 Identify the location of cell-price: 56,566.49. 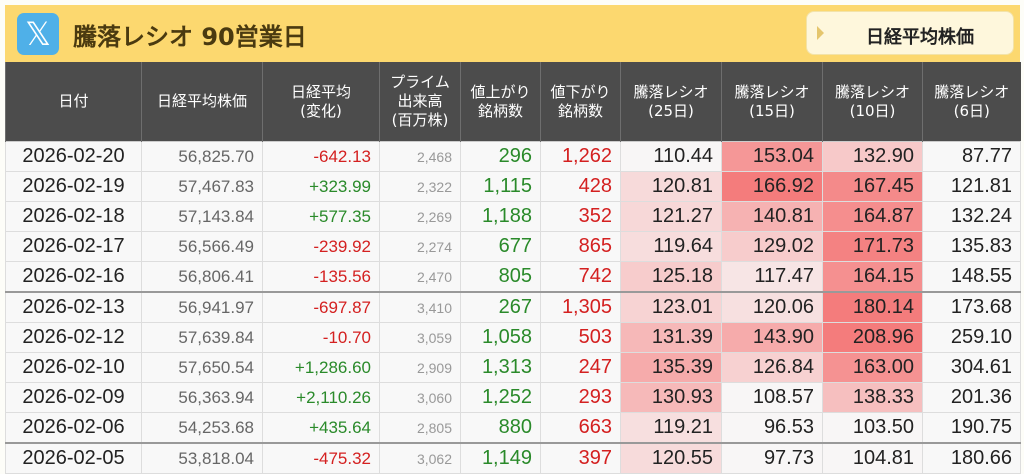
(202, 246).